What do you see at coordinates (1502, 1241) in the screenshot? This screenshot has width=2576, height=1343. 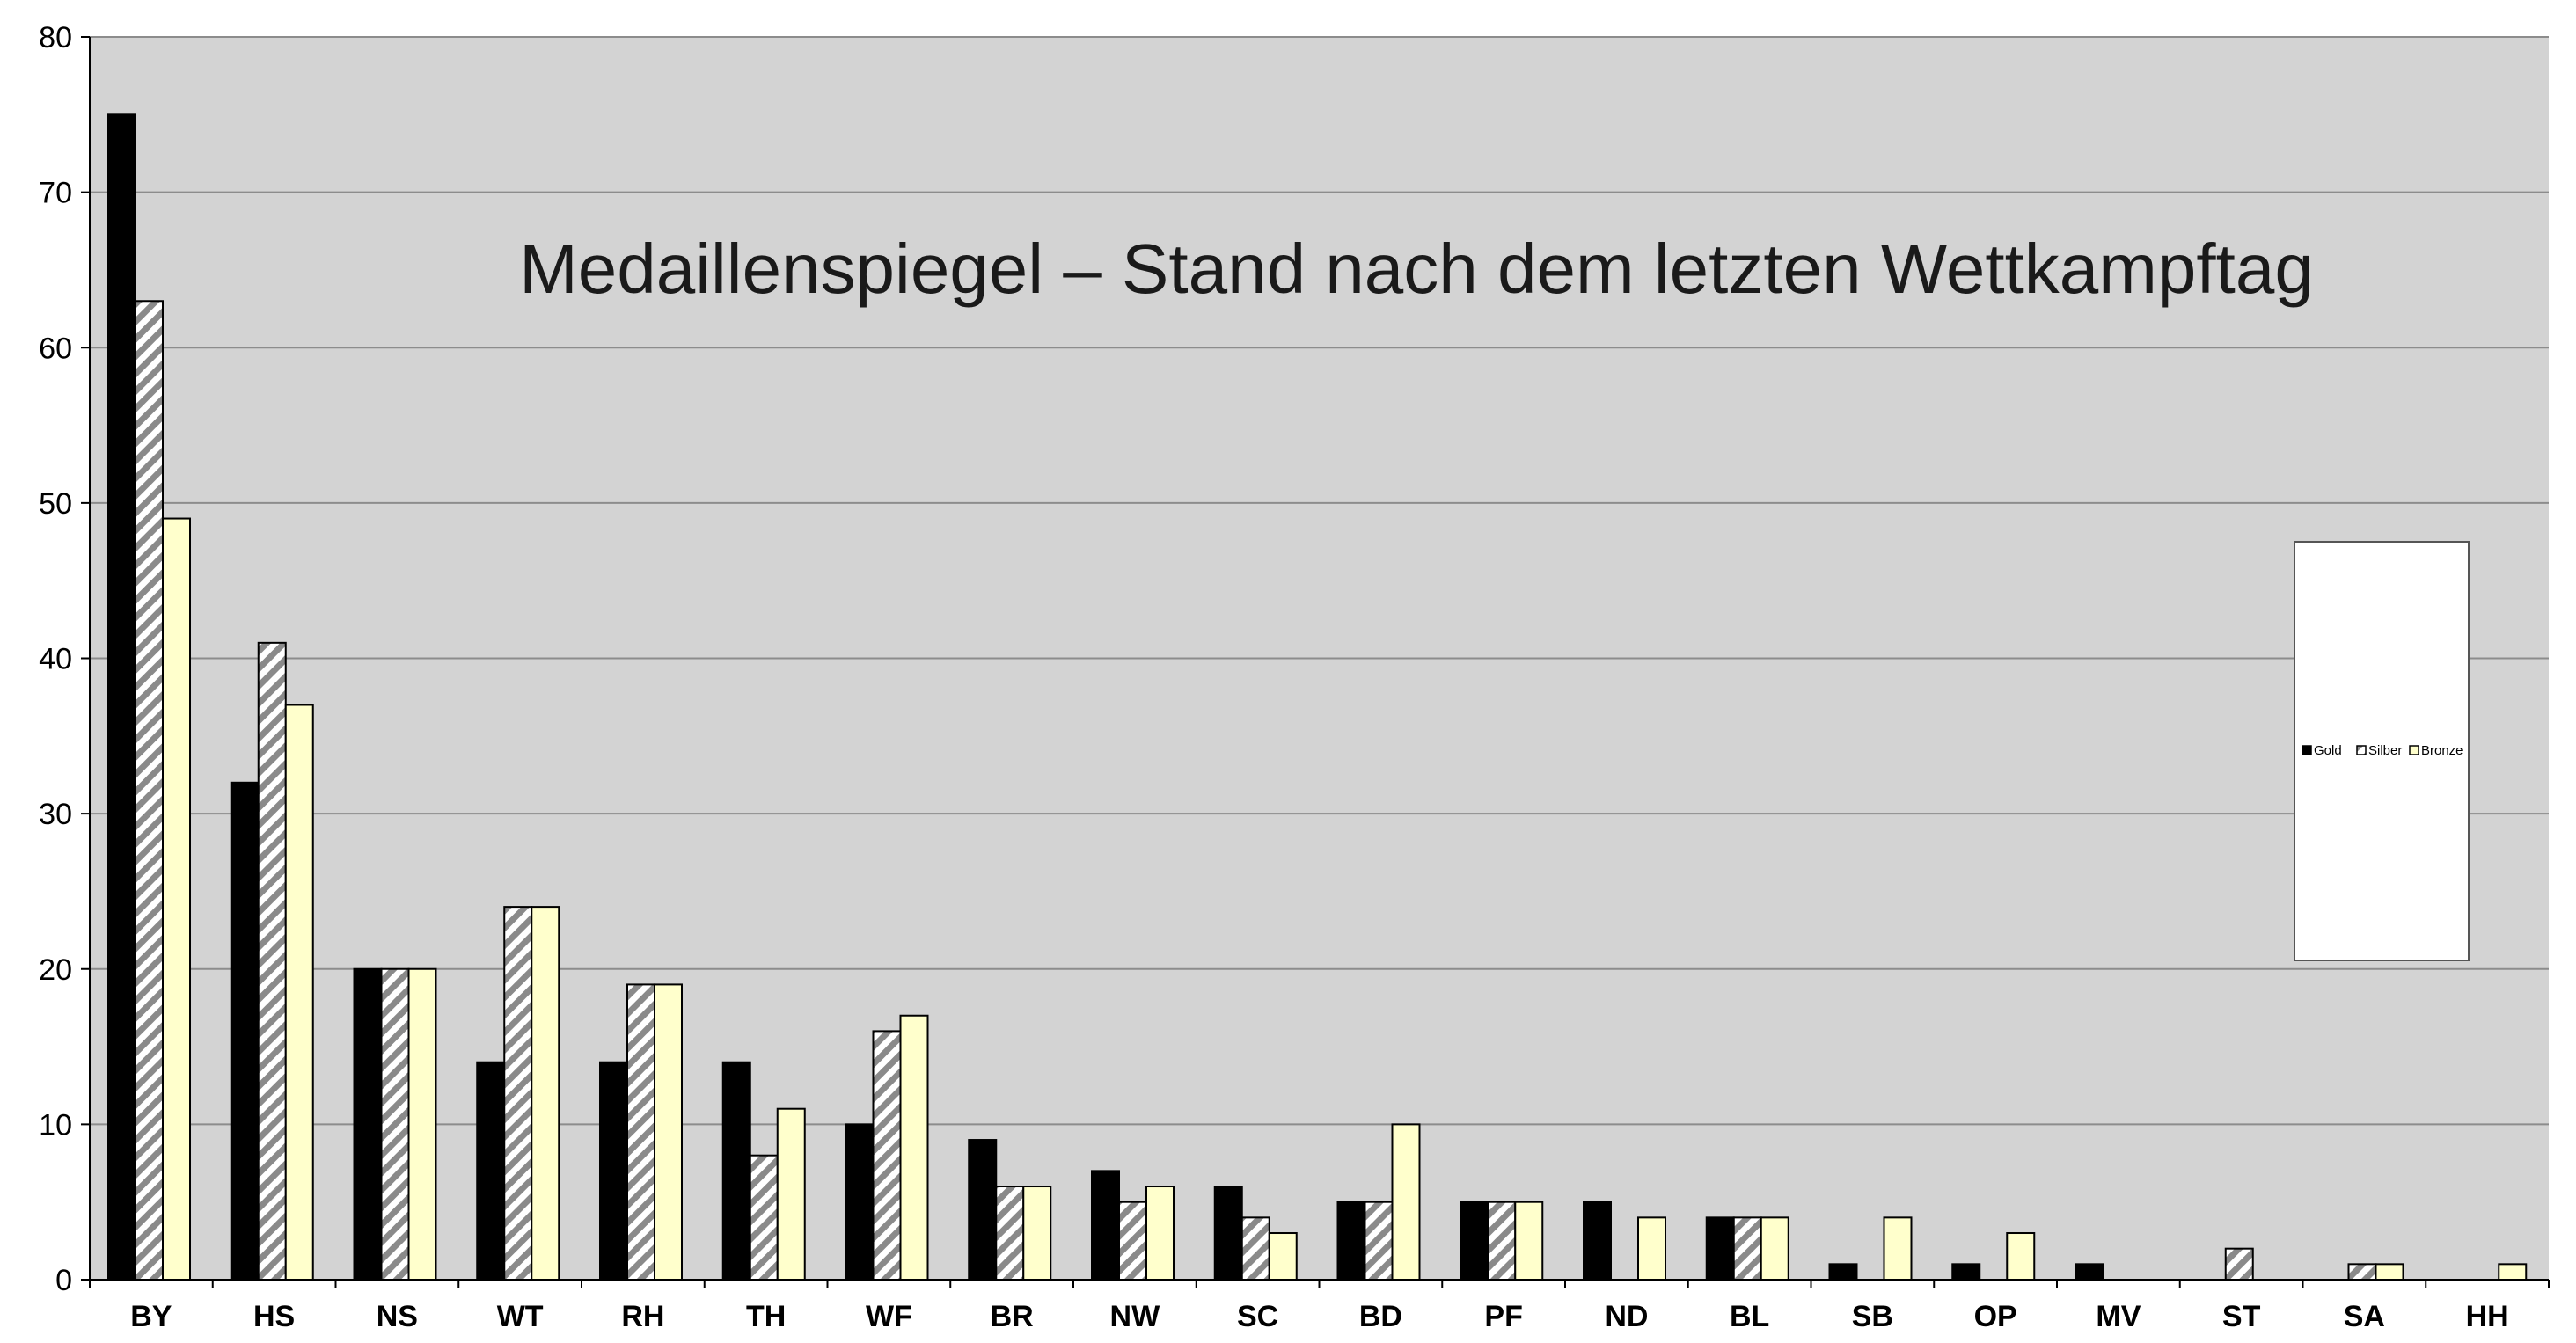 I see `bar-silber-pf` at bounding box center [1502, 1241].